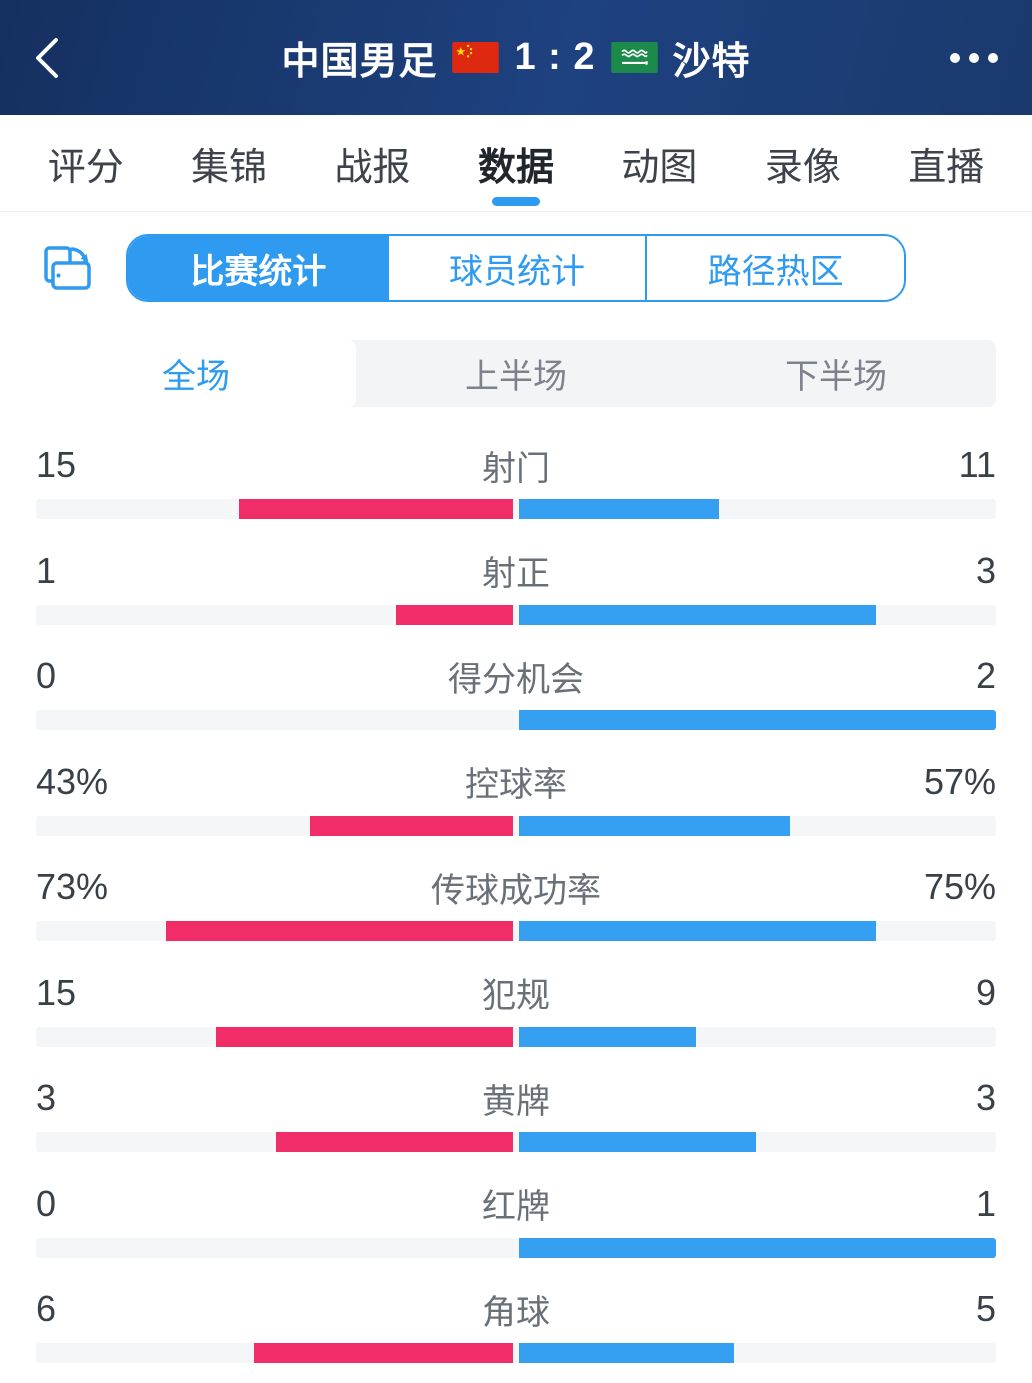 The width and height of the screenshot is (1032, 1383). I want to click on away-team-name: 沙特, so click(711, 62).